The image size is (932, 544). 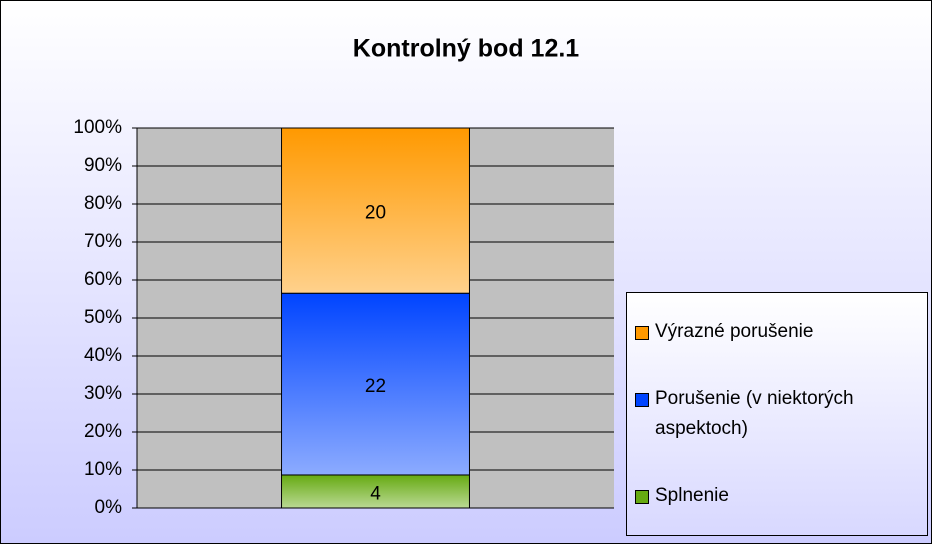 What do you see at coordinates (103, 355) in the screenshot?
I see `y-tick-label: 40%` at bounding box center [103, 355].